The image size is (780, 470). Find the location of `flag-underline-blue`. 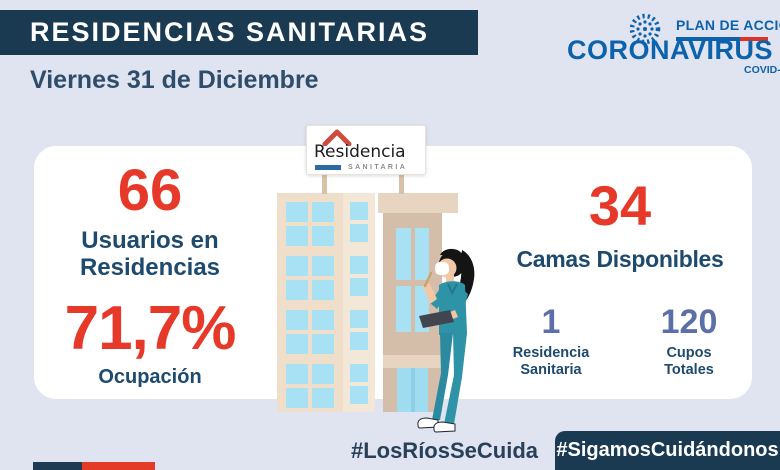

flag-underline-blue is located at coordinates (708, 39).